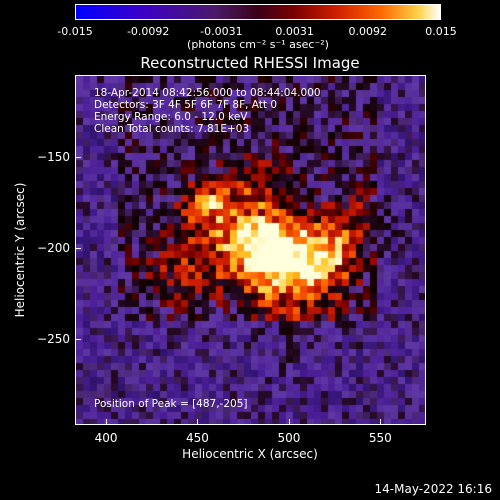  I want to click on y-tick-label: −200, so click(53, 248).